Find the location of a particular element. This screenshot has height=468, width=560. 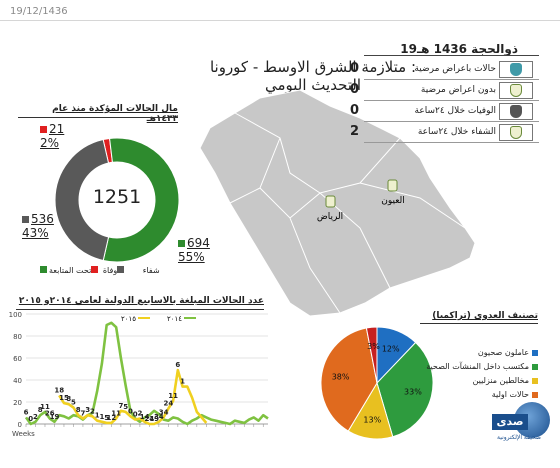

stat-row-deaths: 0 الوفيات خلال ٢٤ساعة is located at coordinates (444, 112).